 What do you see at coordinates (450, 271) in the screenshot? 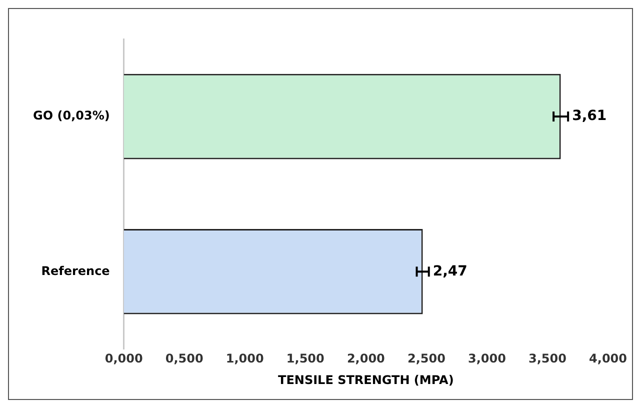
I see `data-label: 2,47` at bounding box center [450, 271].